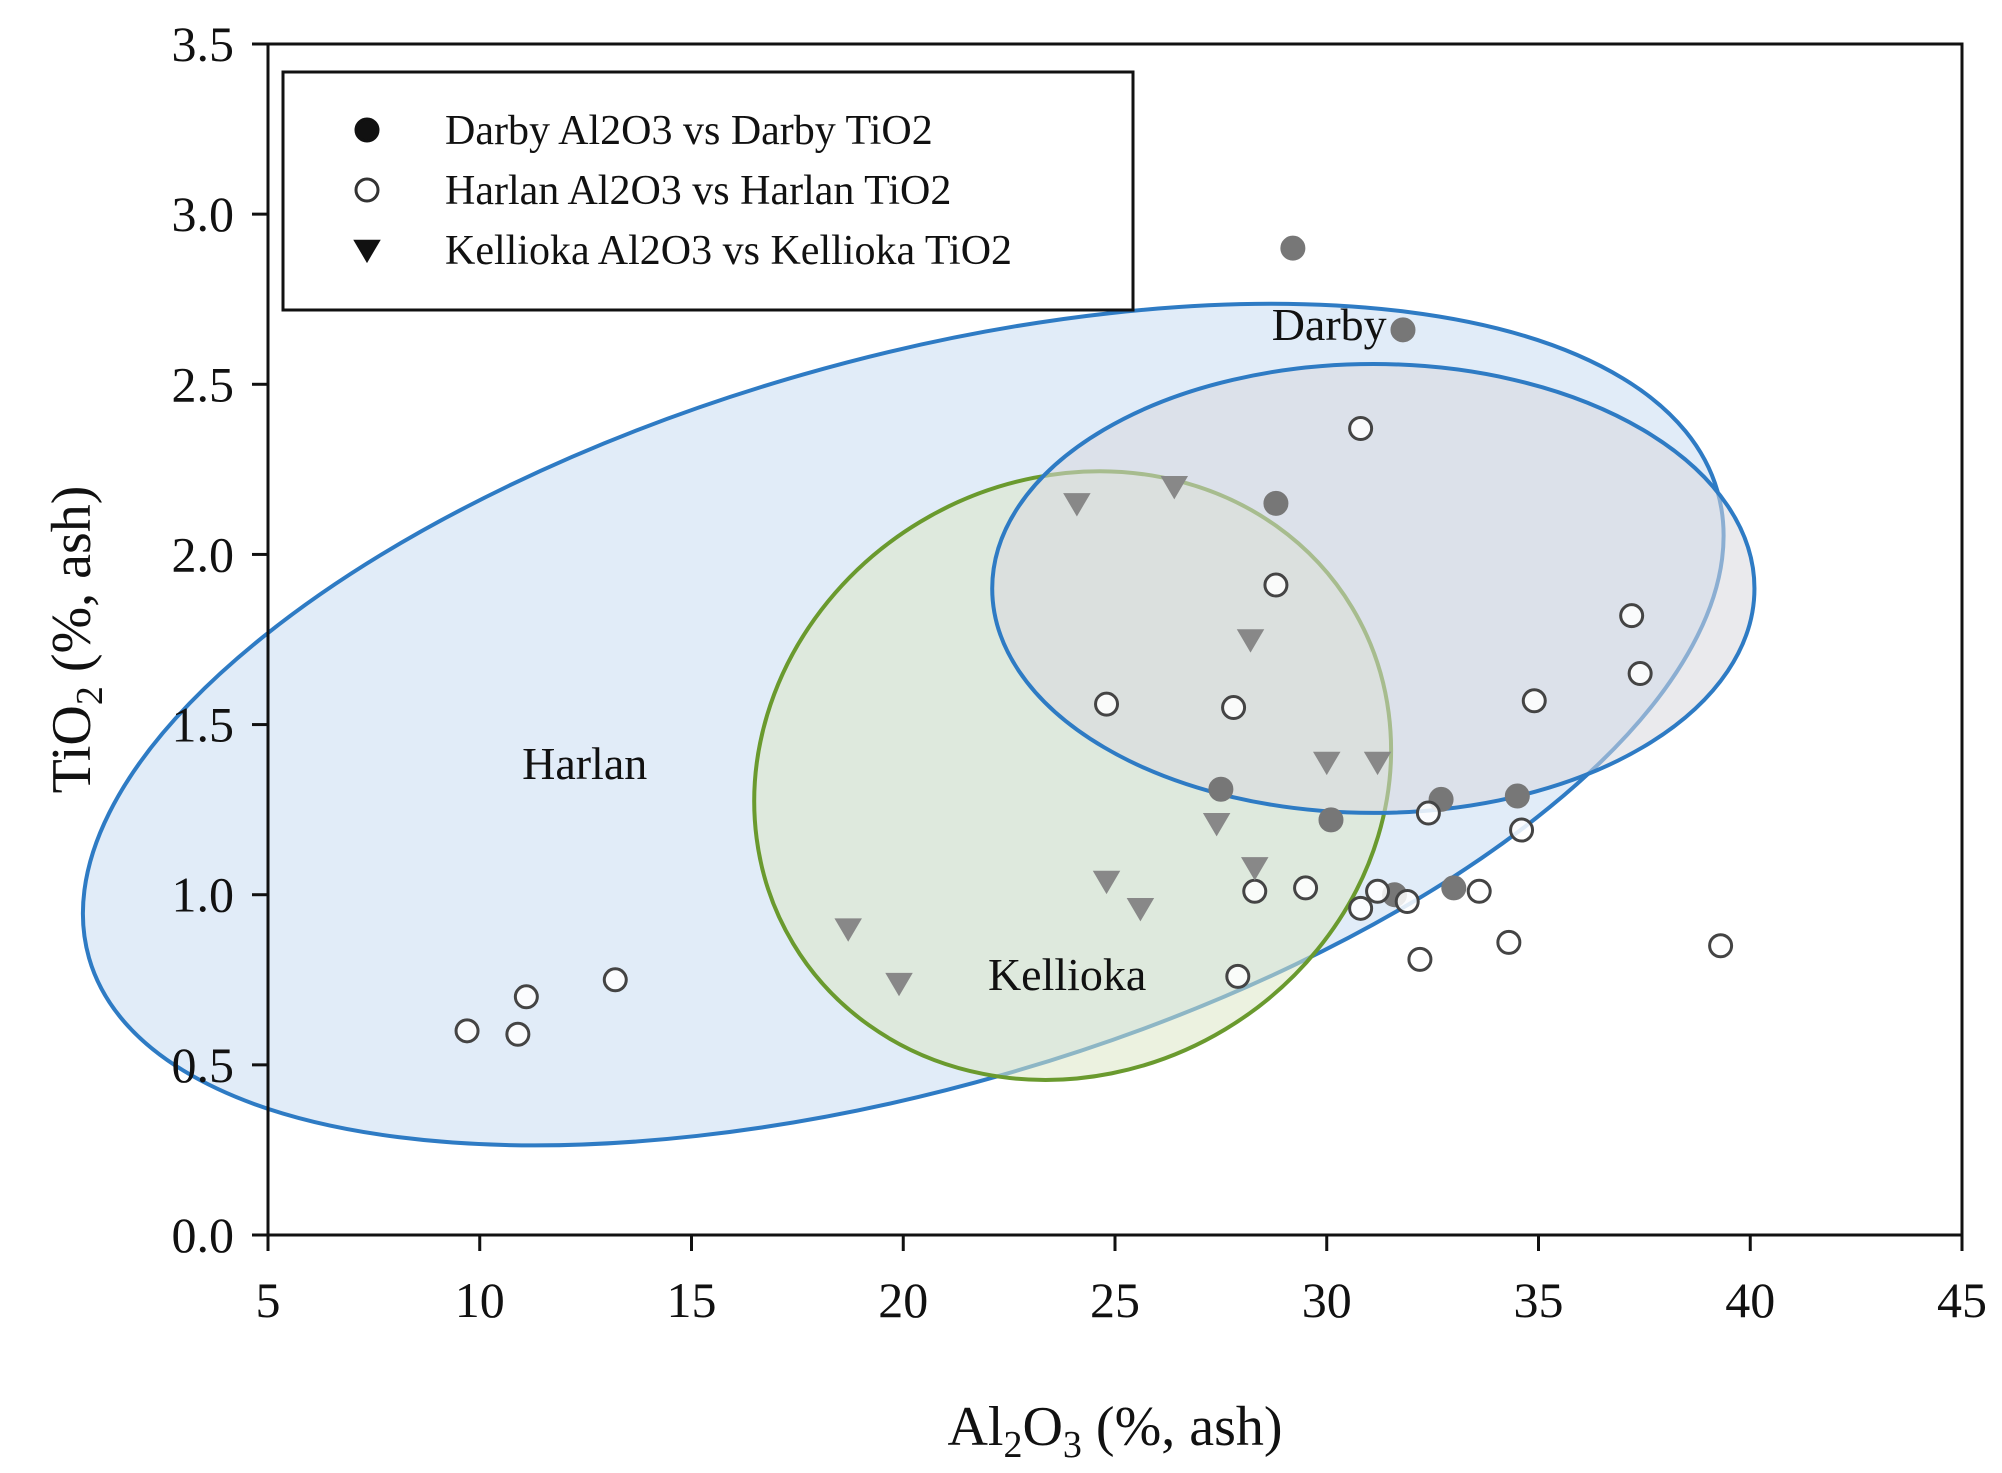 Image resolution: width=2002 pixels, height=1473 pixels. I want to click on y-tick-label: 1.5, so click(203, 725).